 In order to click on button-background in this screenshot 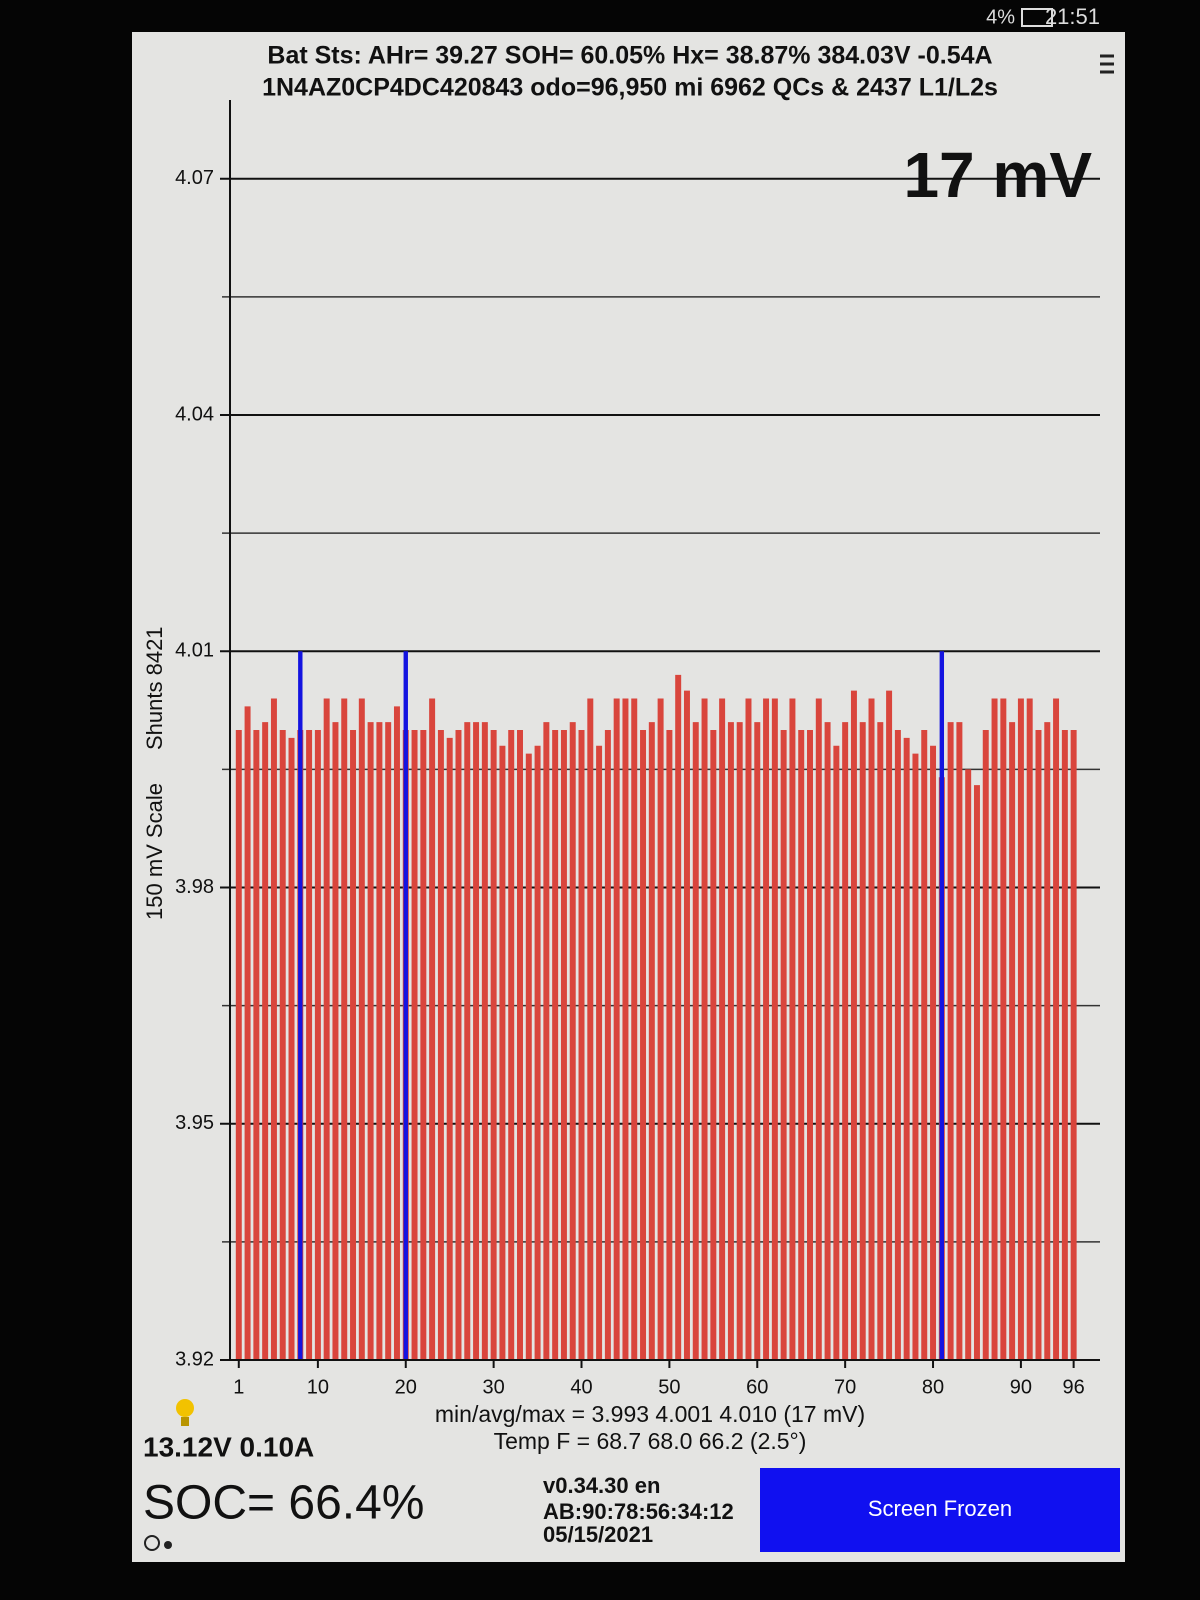, I will do `click(940, 1510)`.